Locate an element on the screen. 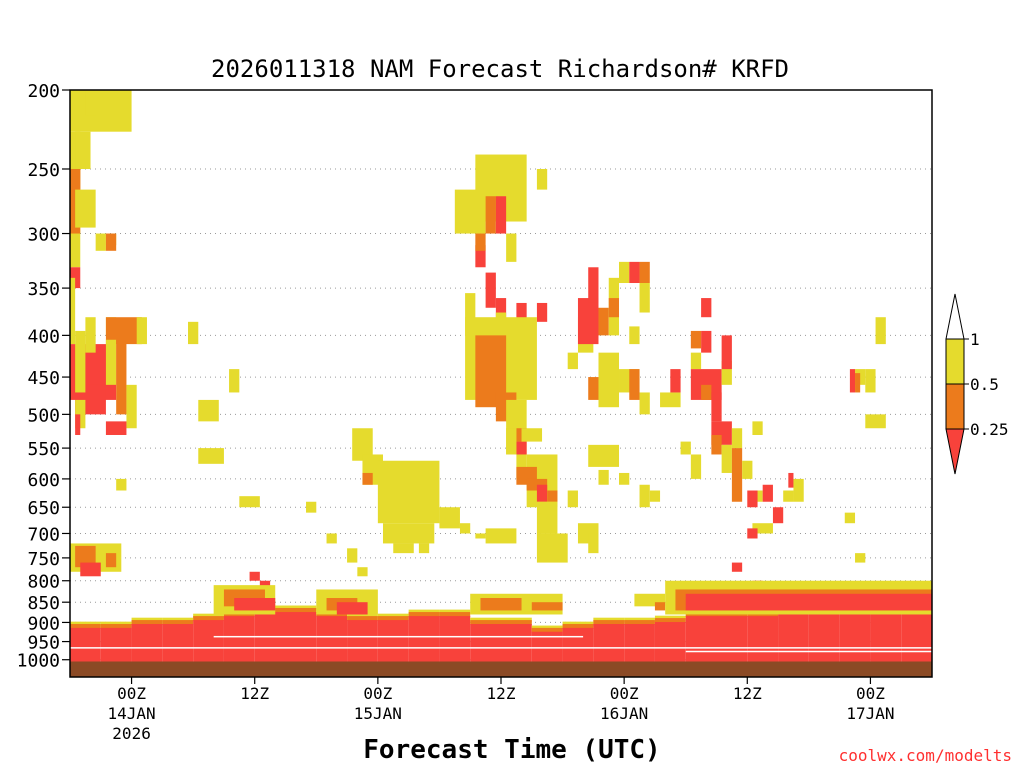  y-tick-label: 450 is located at coordinates (43, 378).